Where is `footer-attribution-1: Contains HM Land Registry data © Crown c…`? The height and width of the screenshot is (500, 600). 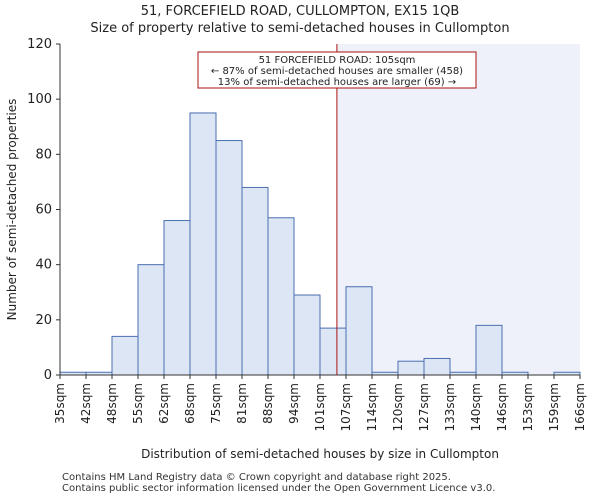
footer-attribution-1: Contains HM Land Registry data © Crown c… is located at coordinates (256, 477).